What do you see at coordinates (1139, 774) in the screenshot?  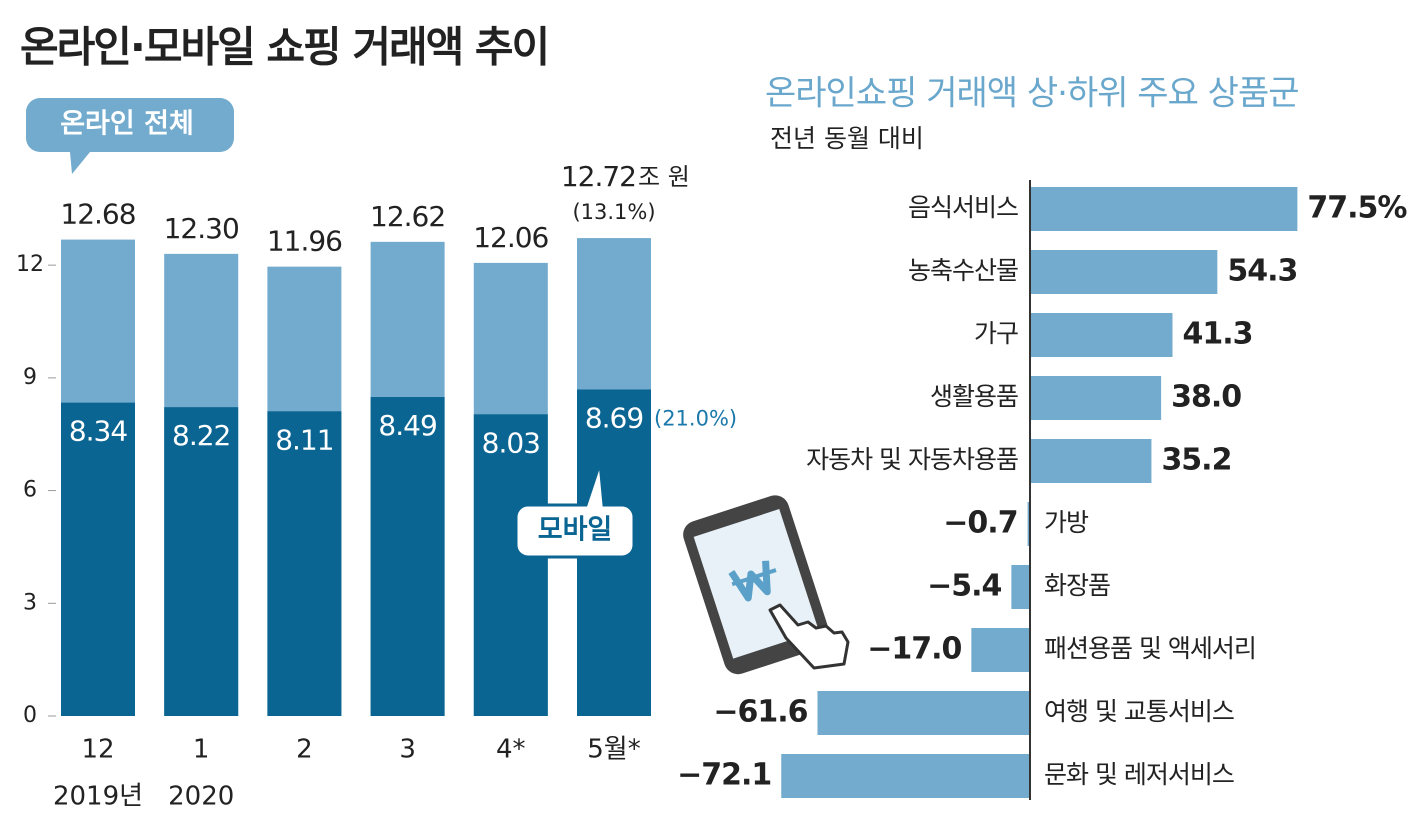 I see `category-label: 문화 및 레저서비스` at bounding box center [1139, 774].